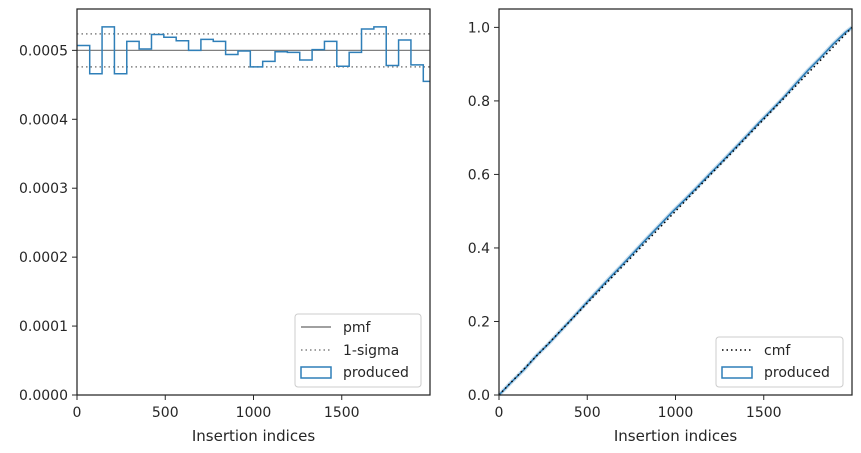 The width and height of the screenshot is (861, 453). Describe the element at coordinates (254, 413) in the screenshot. I see `left-x-tick-label: 1000` at that location.